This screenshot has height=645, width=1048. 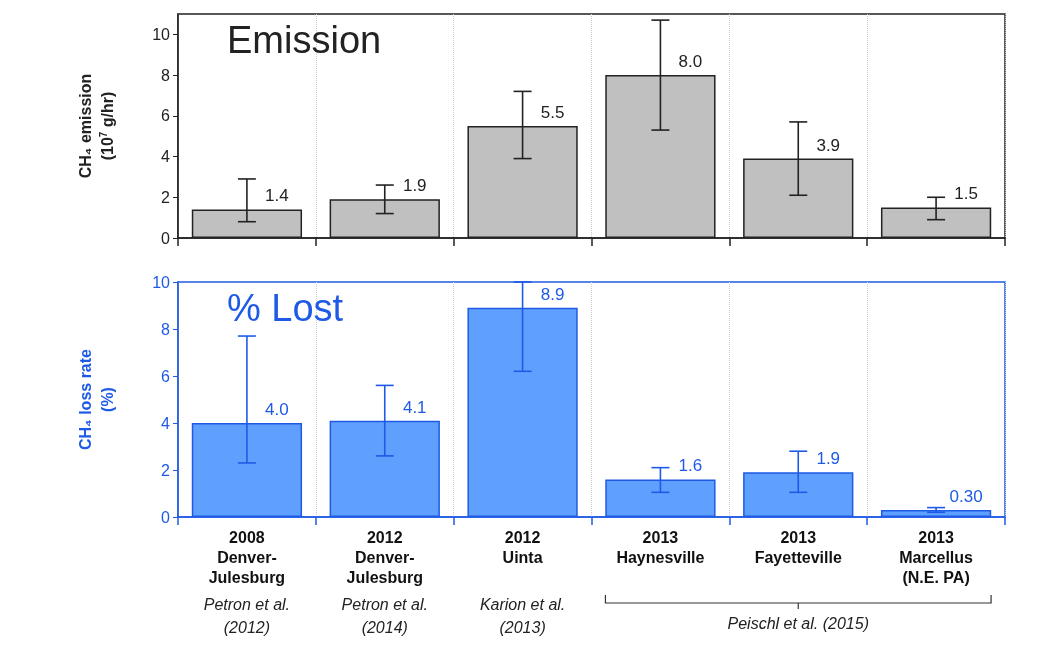 I want to click on chart-title: % Lost, so click(x=285, y=308).